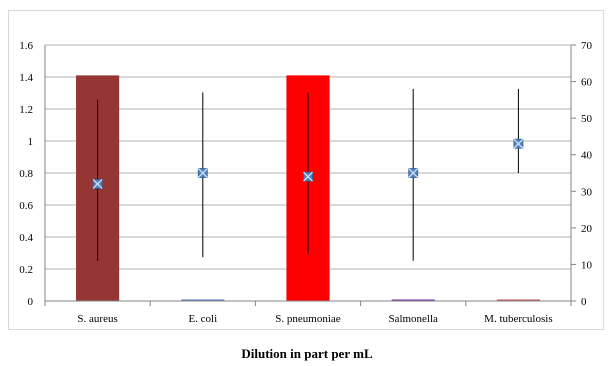  I want to click on x-axis-title: Dilution in part per mL, so click(307, 353).